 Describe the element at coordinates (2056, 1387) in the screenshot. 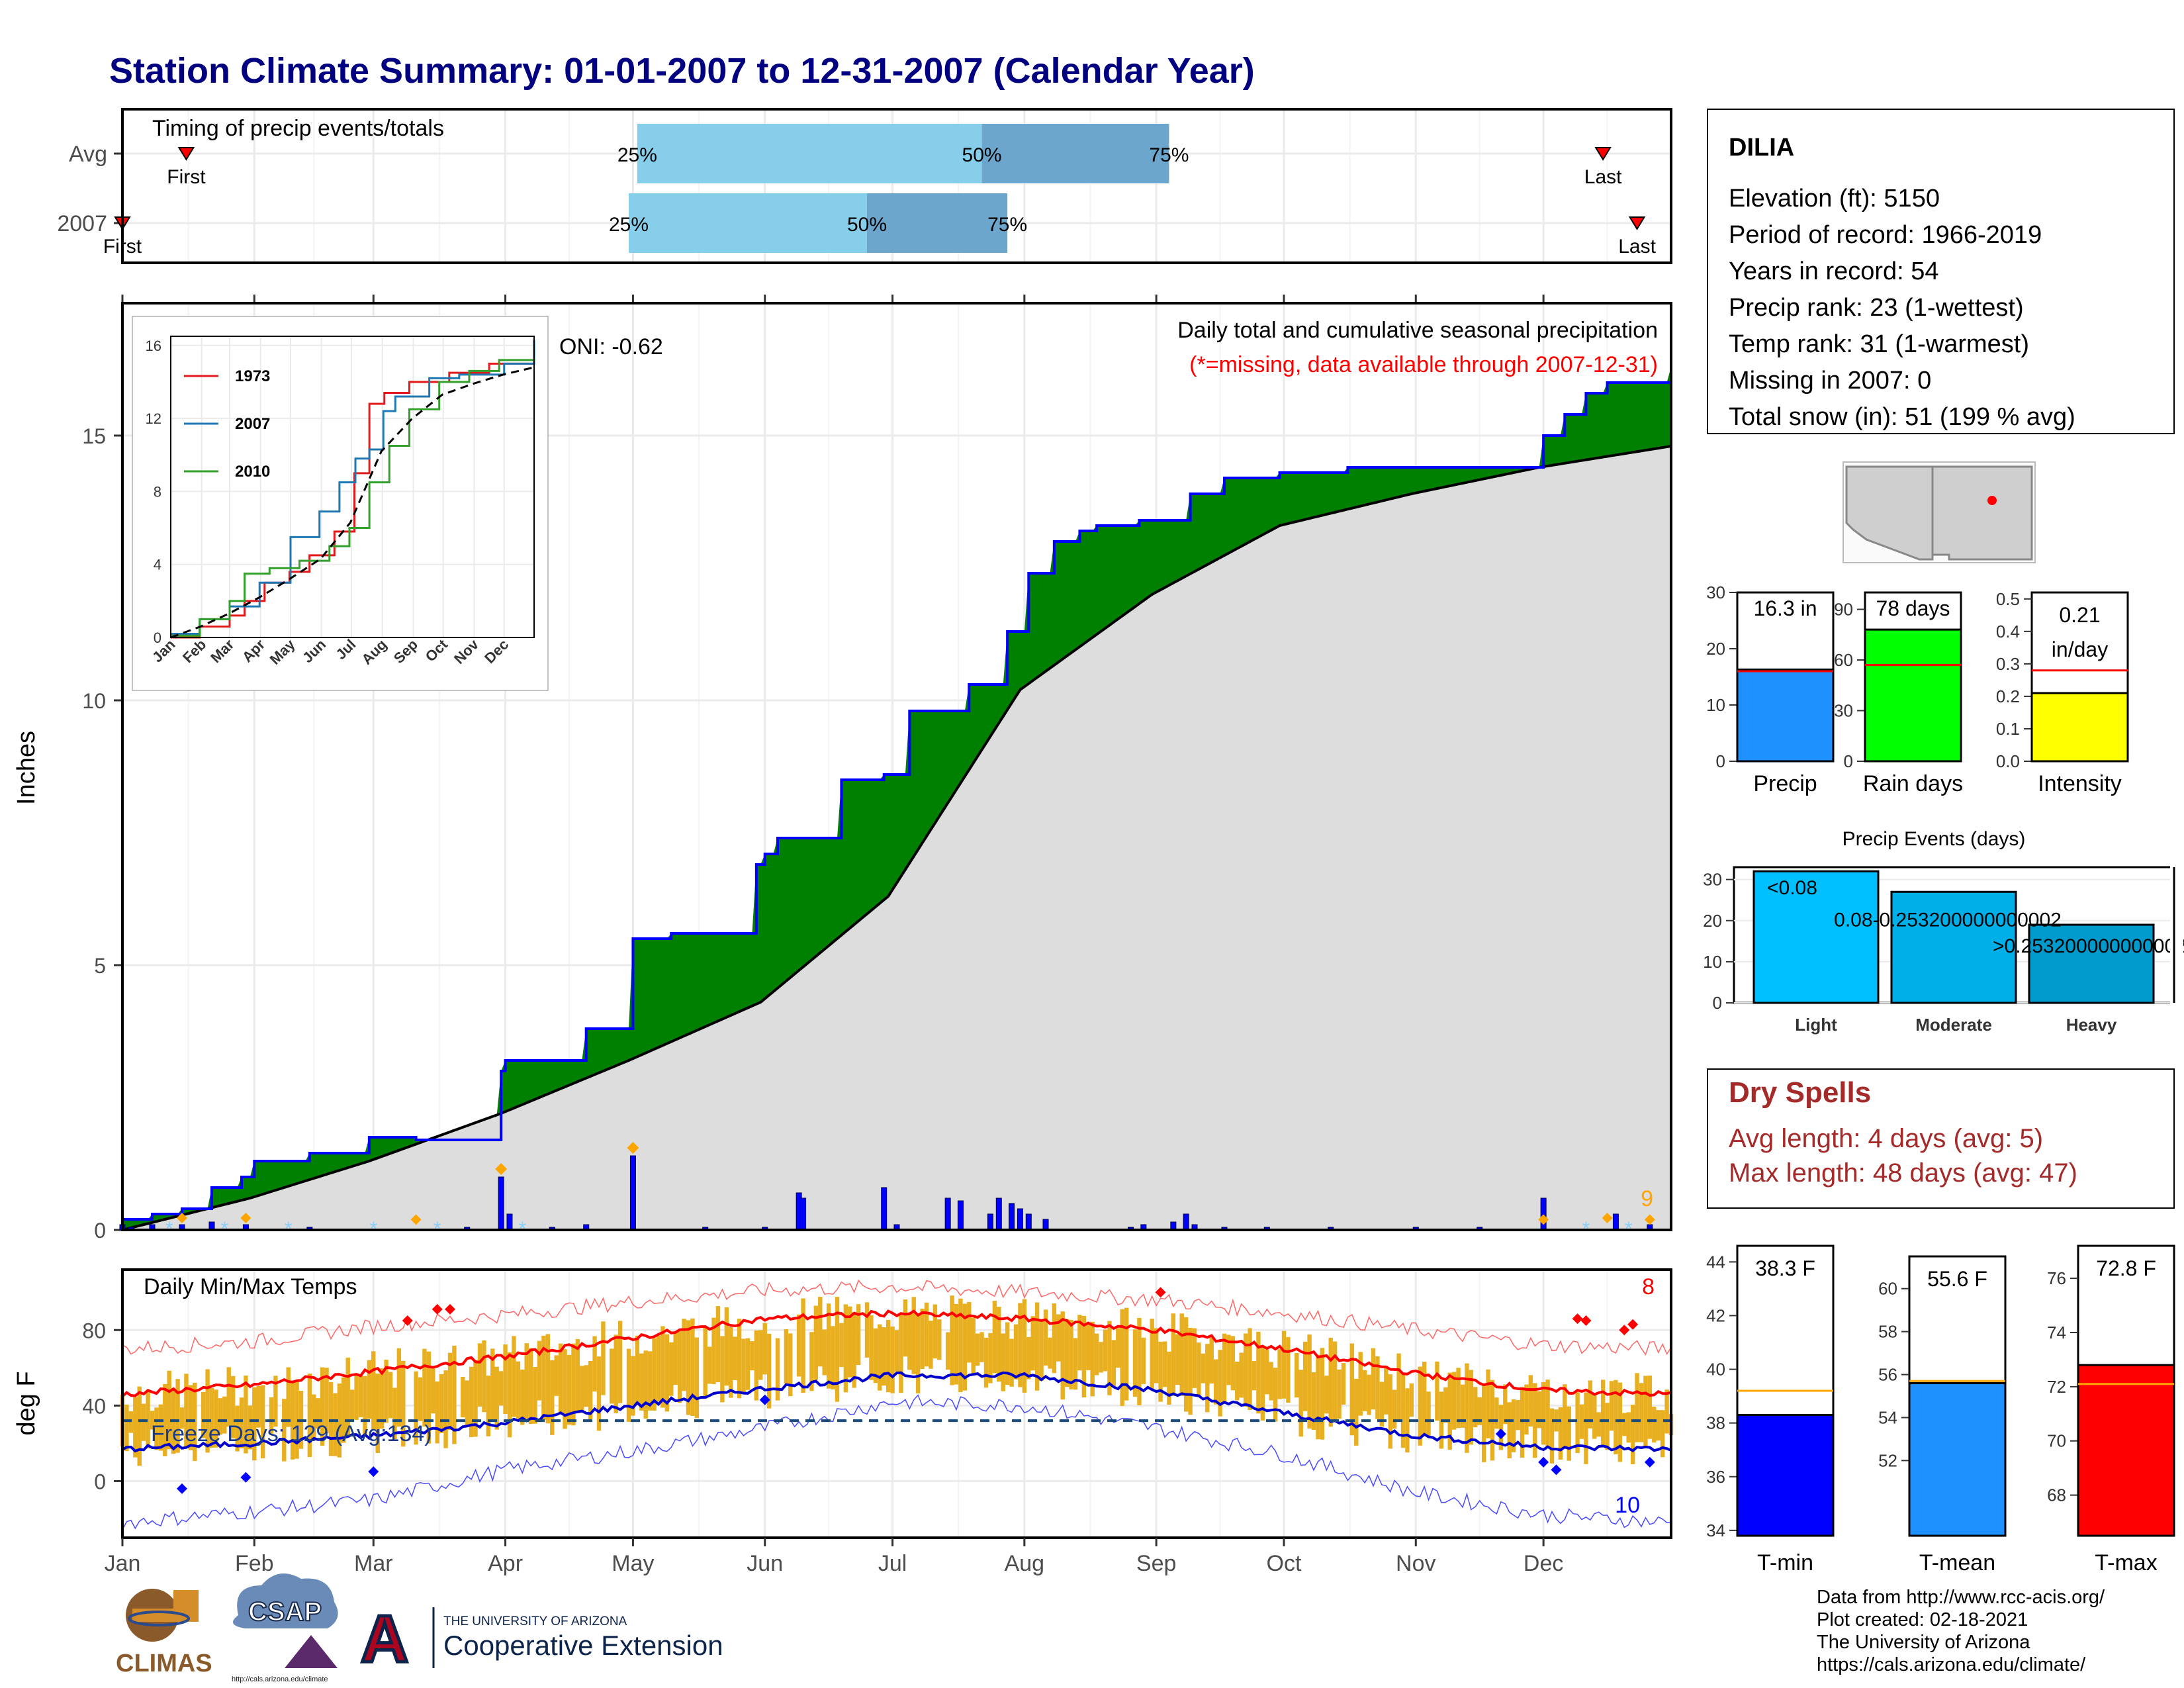

I see `temp-bar-tick: 72` at that location.